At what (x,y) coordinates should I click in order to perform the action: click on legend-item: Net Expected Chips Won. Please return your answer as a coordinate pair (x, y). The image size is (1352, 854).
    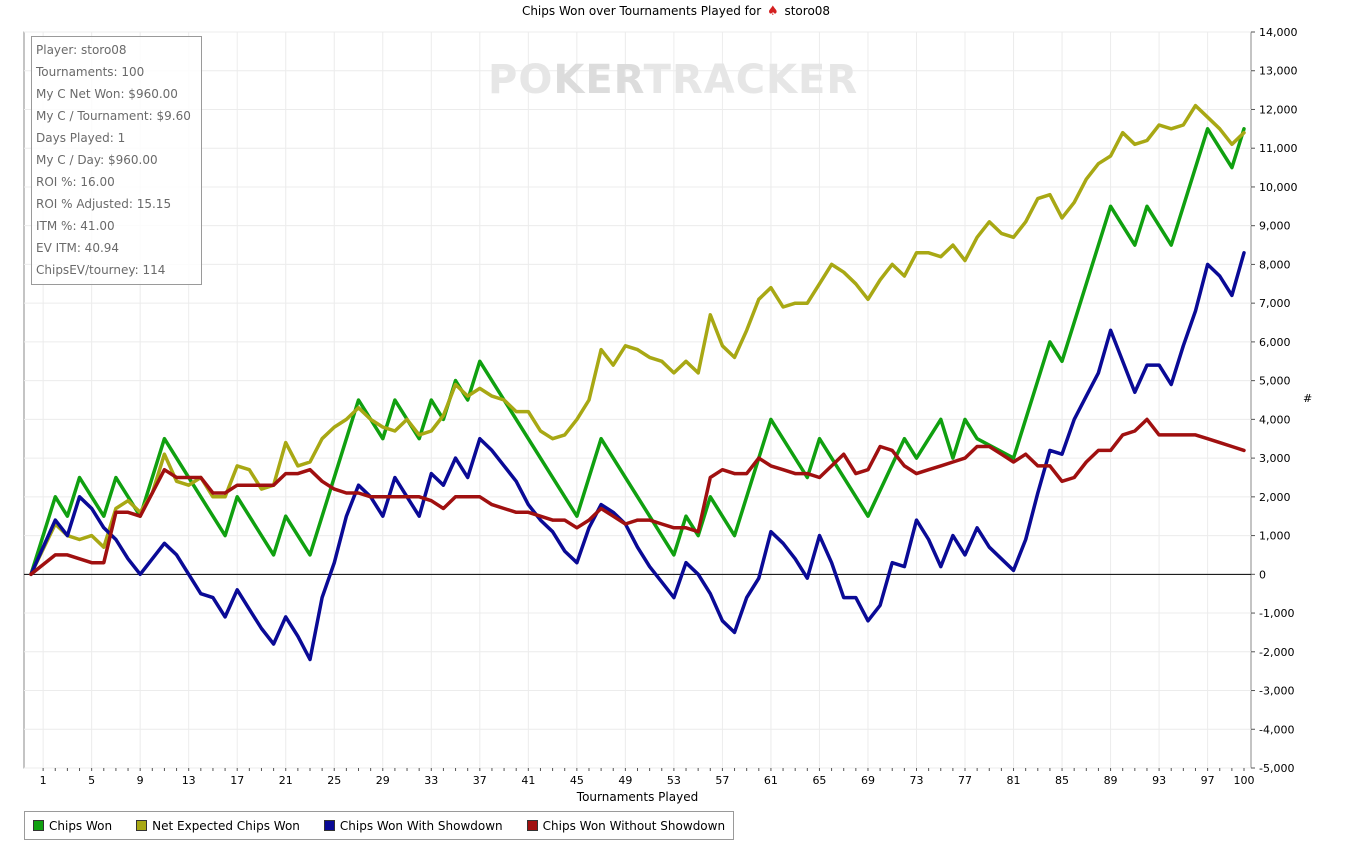
    Looking at the image, I should click on (218, 826).